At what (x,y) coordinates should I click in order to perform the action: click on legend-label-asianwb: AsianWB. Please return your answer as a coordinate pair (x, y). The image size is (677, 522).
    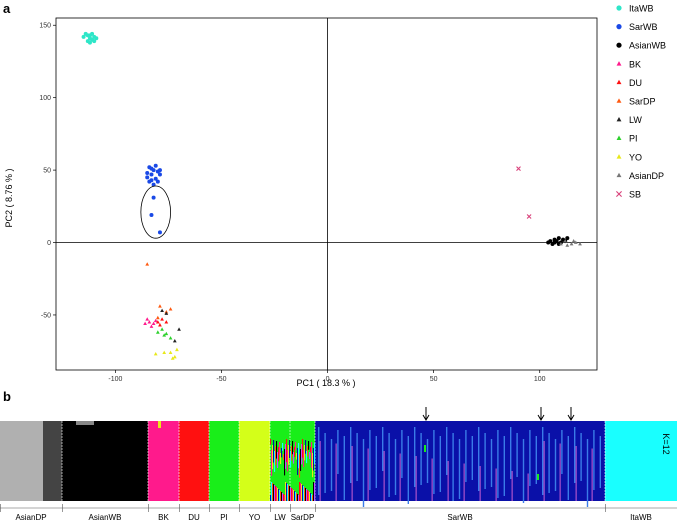
    Looking at the image, I should click on (647, 46).